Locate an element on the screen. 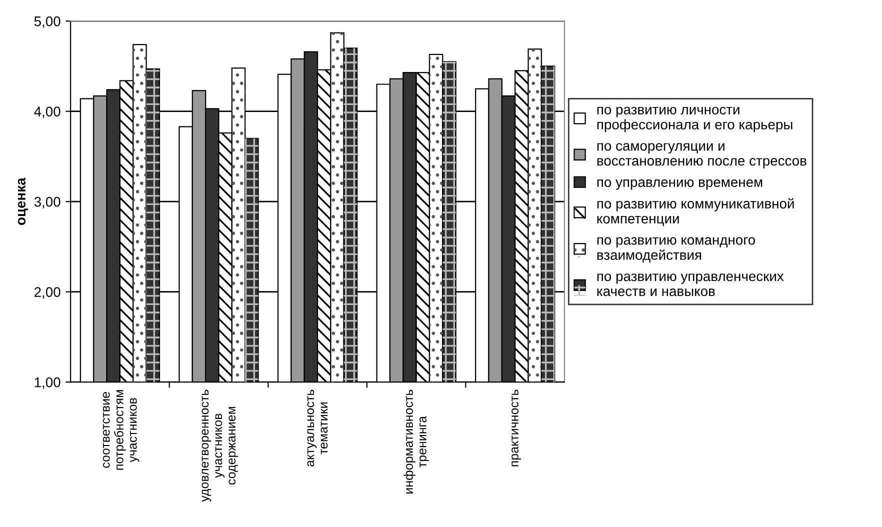 Image resolution: width=882 pixels, height=527 pixels. y-tick-label: 2,00 is located at coordinates (47, 293).